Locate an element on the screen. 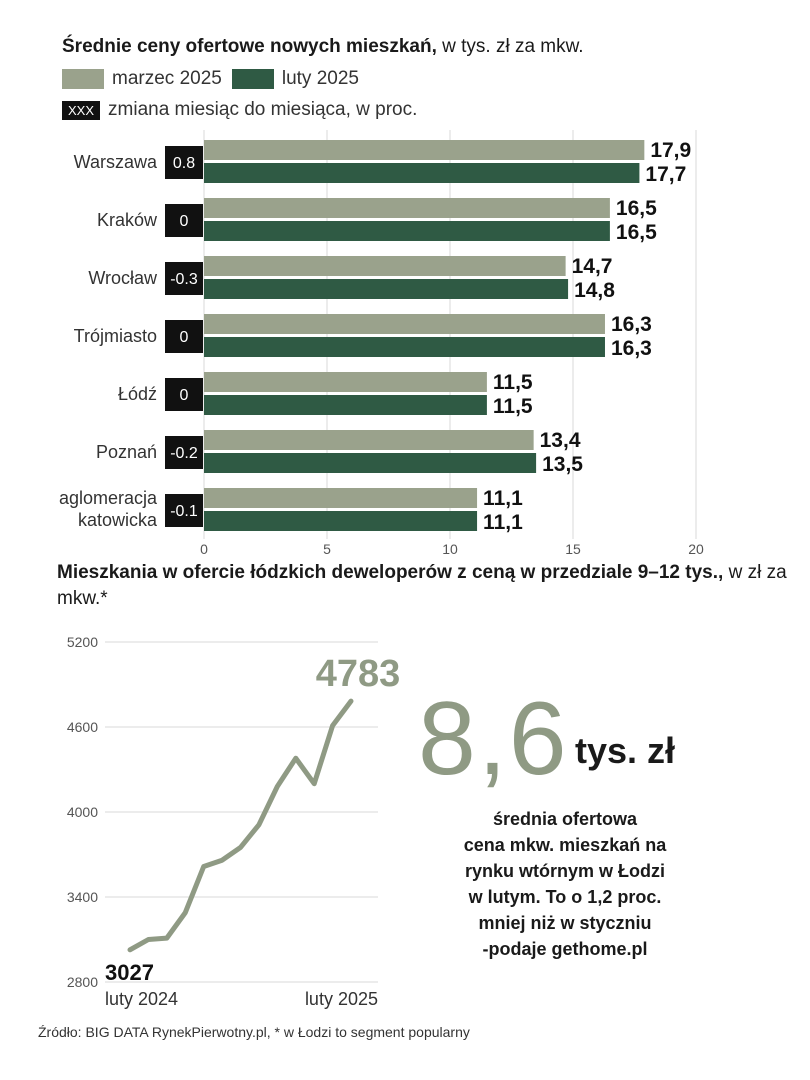  category-label: Trójmiasto is located at coordinates (115, 336).